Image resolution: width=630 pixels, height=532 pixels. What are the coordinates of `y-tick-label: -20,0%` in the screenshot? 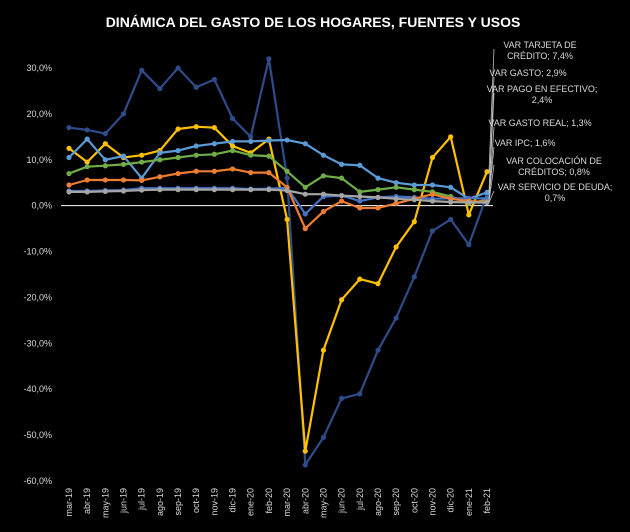 It's located at (37, 297).